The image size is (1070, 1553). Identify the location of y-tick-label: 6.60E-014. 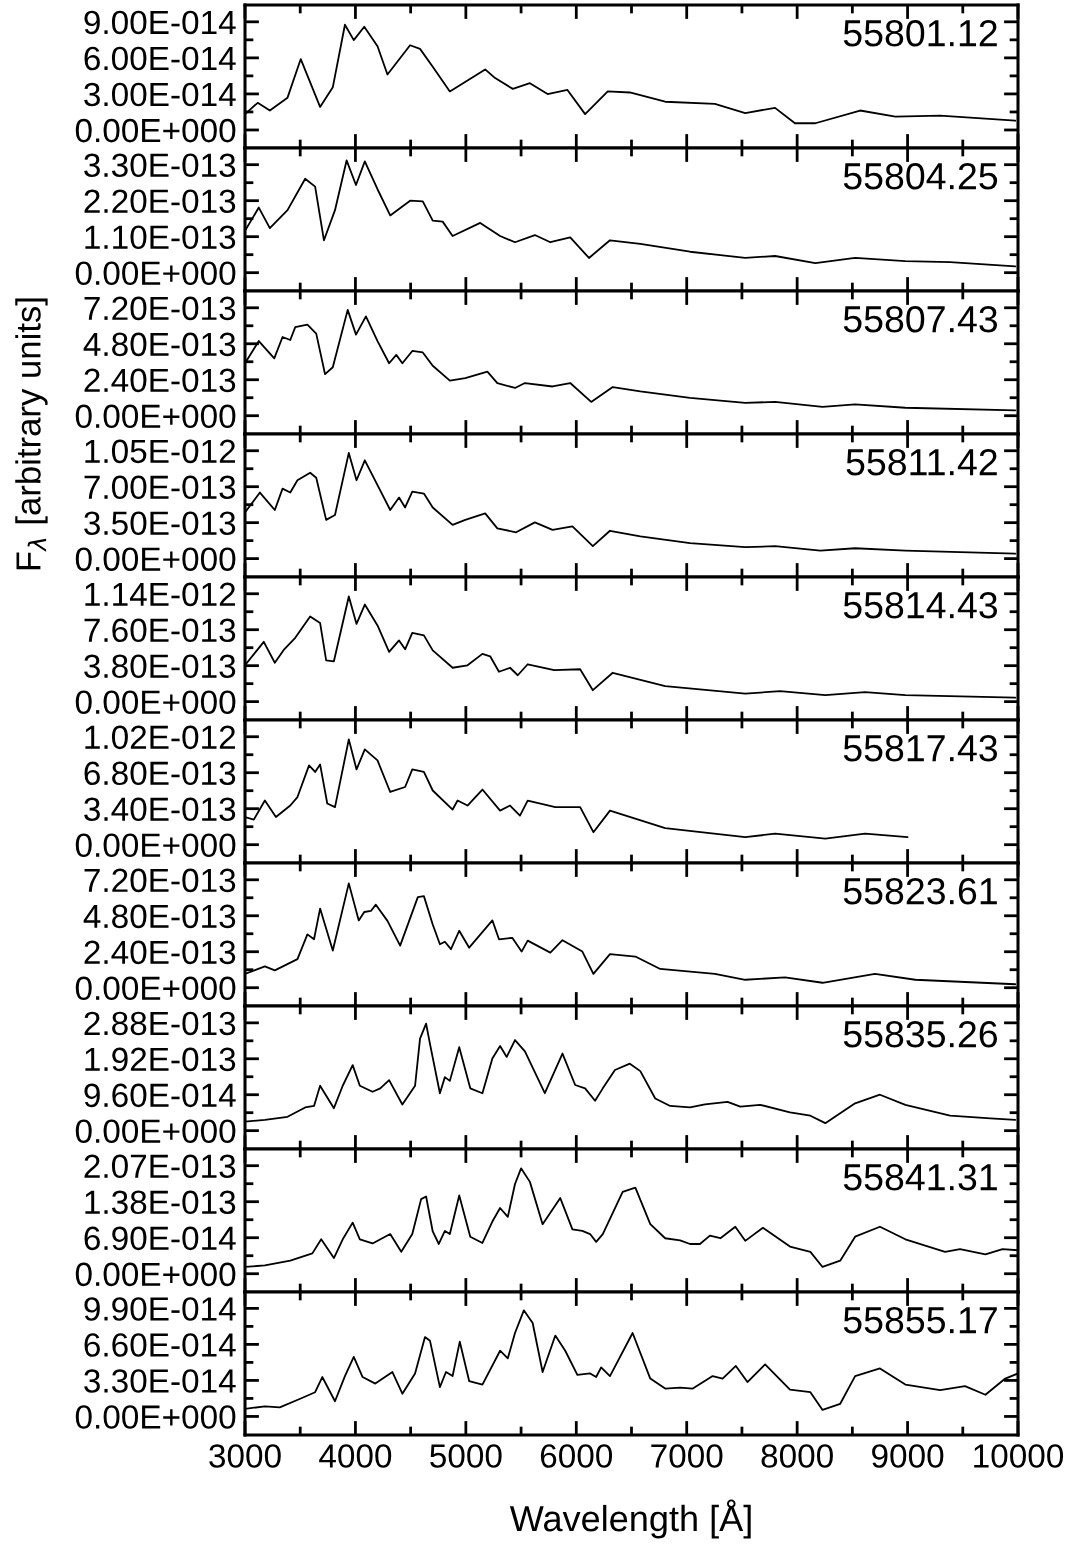
(160, 1345).